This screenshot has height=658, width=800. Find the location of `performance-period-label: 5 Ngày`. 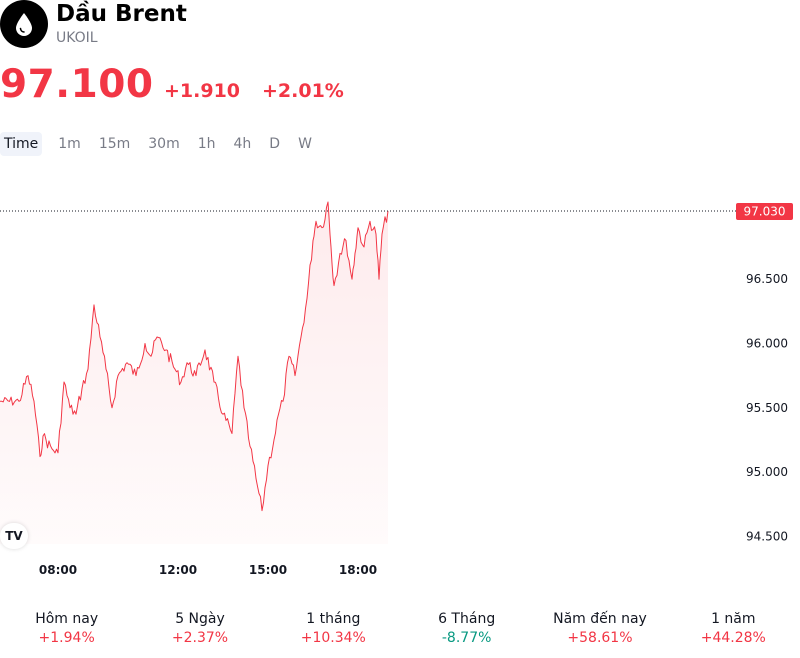

performance-period-label: 5 Ngày is located at coordinates (200, 619).